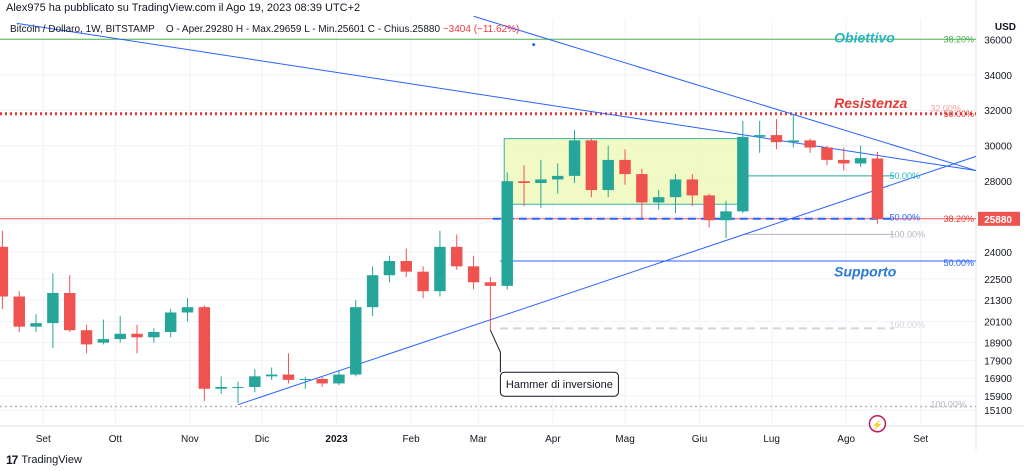 This screenshot has height=471, width=1024. Describe the element at coordinates (846, 439) in the screenshot. I see `time-tick-label: Ago` at that location.